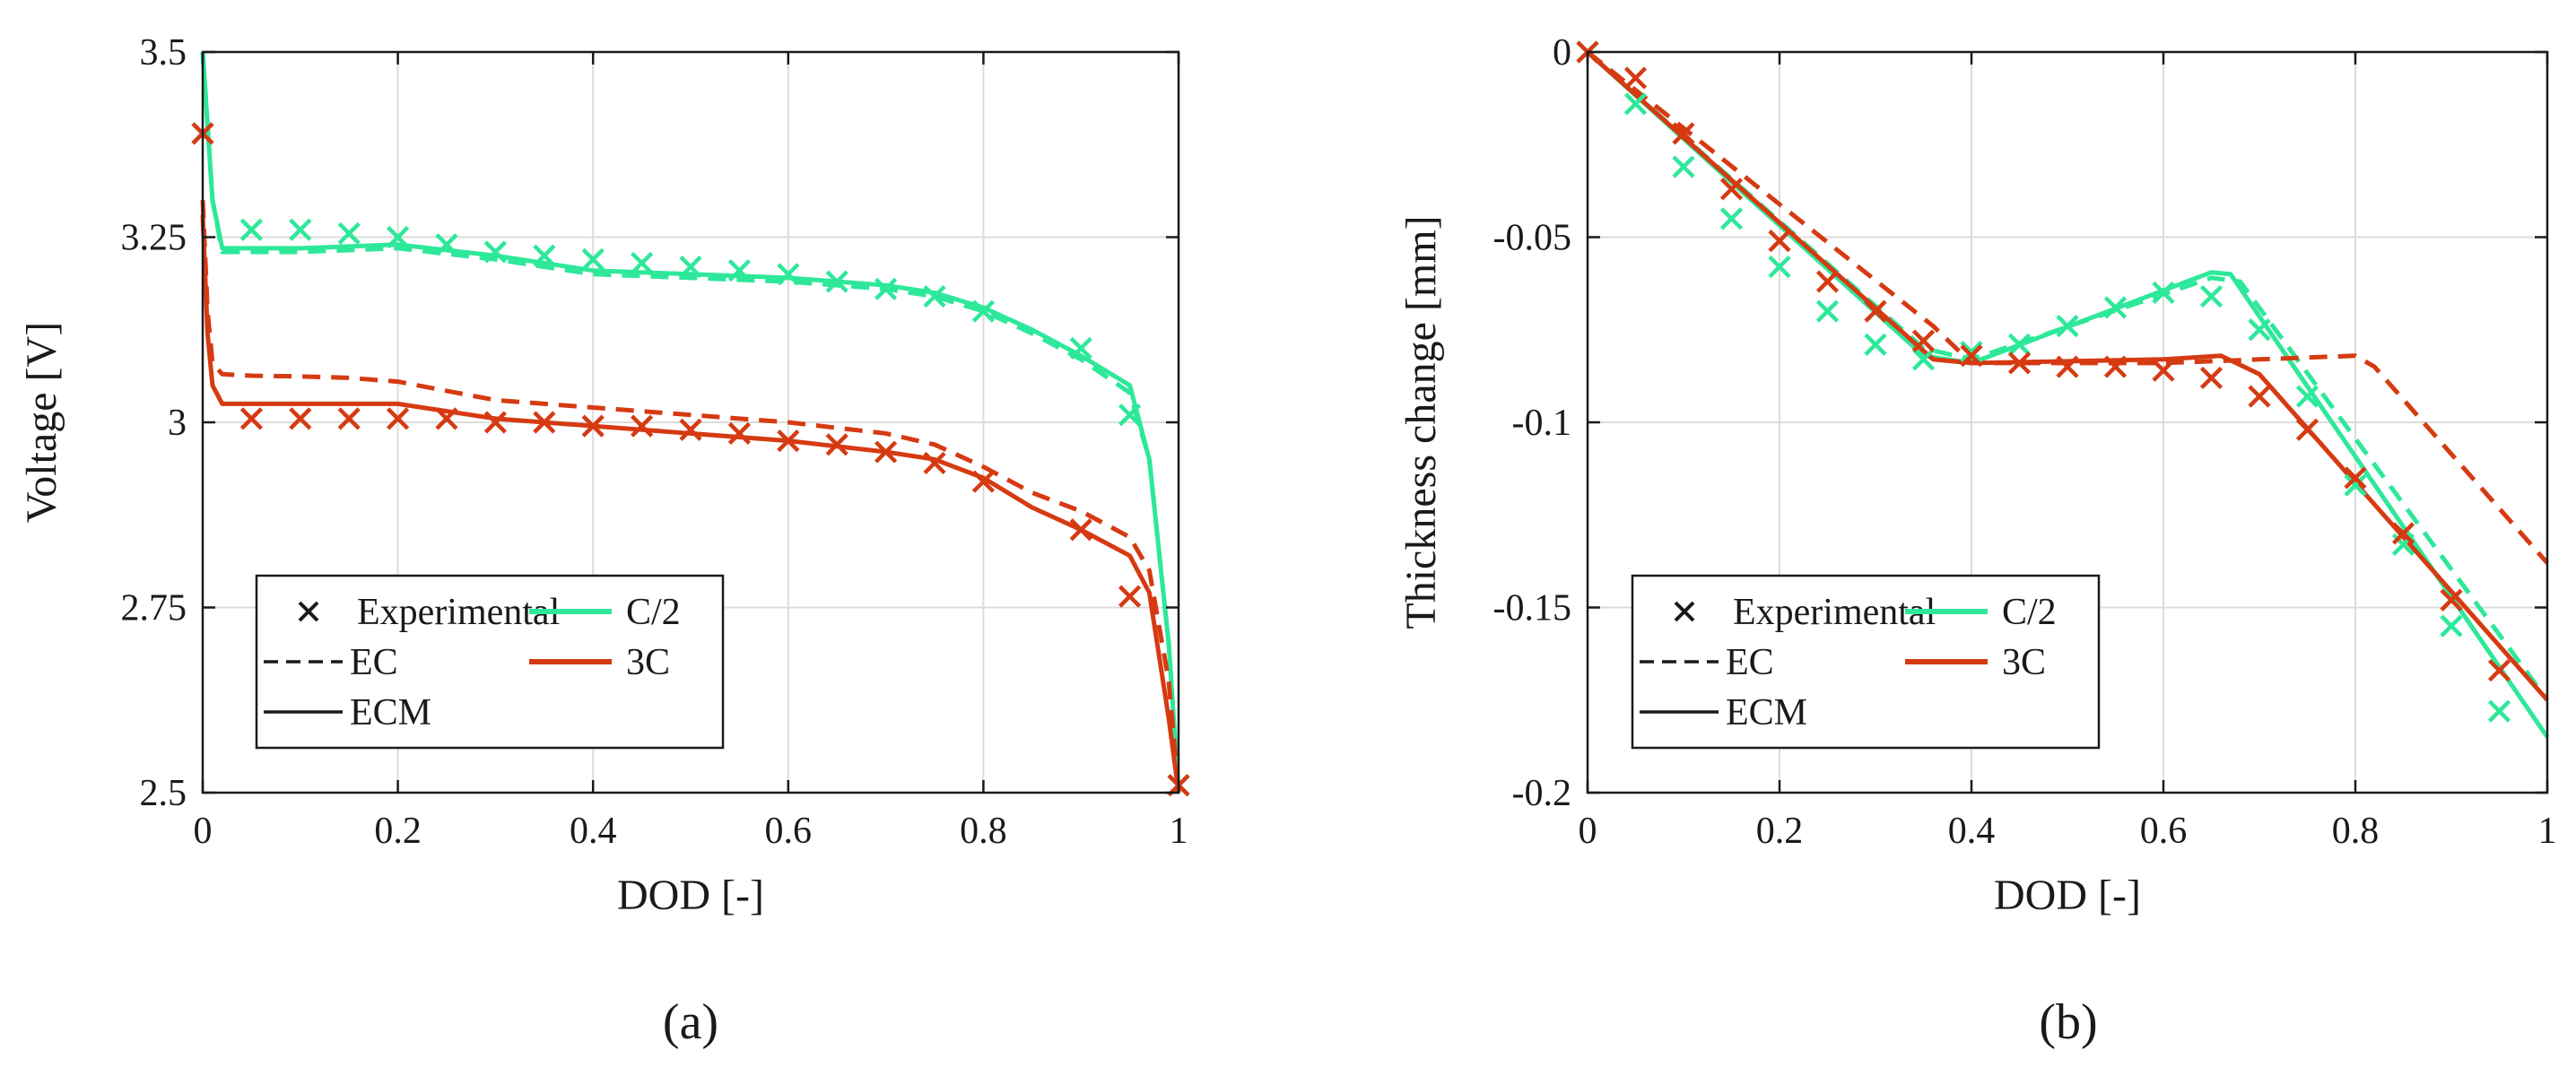 The width and height of the screenshot is (2576, 1076). I want to click on y-tick-label: 3.25, so click(154, 239).